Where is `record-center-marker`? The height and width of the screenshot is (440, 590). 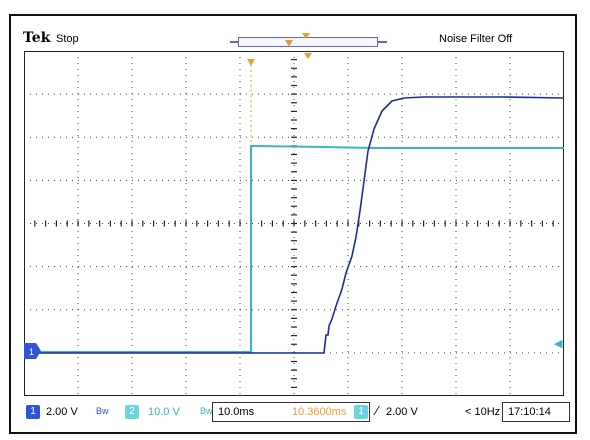
record-center-marker is located at coordinates (306, 36).